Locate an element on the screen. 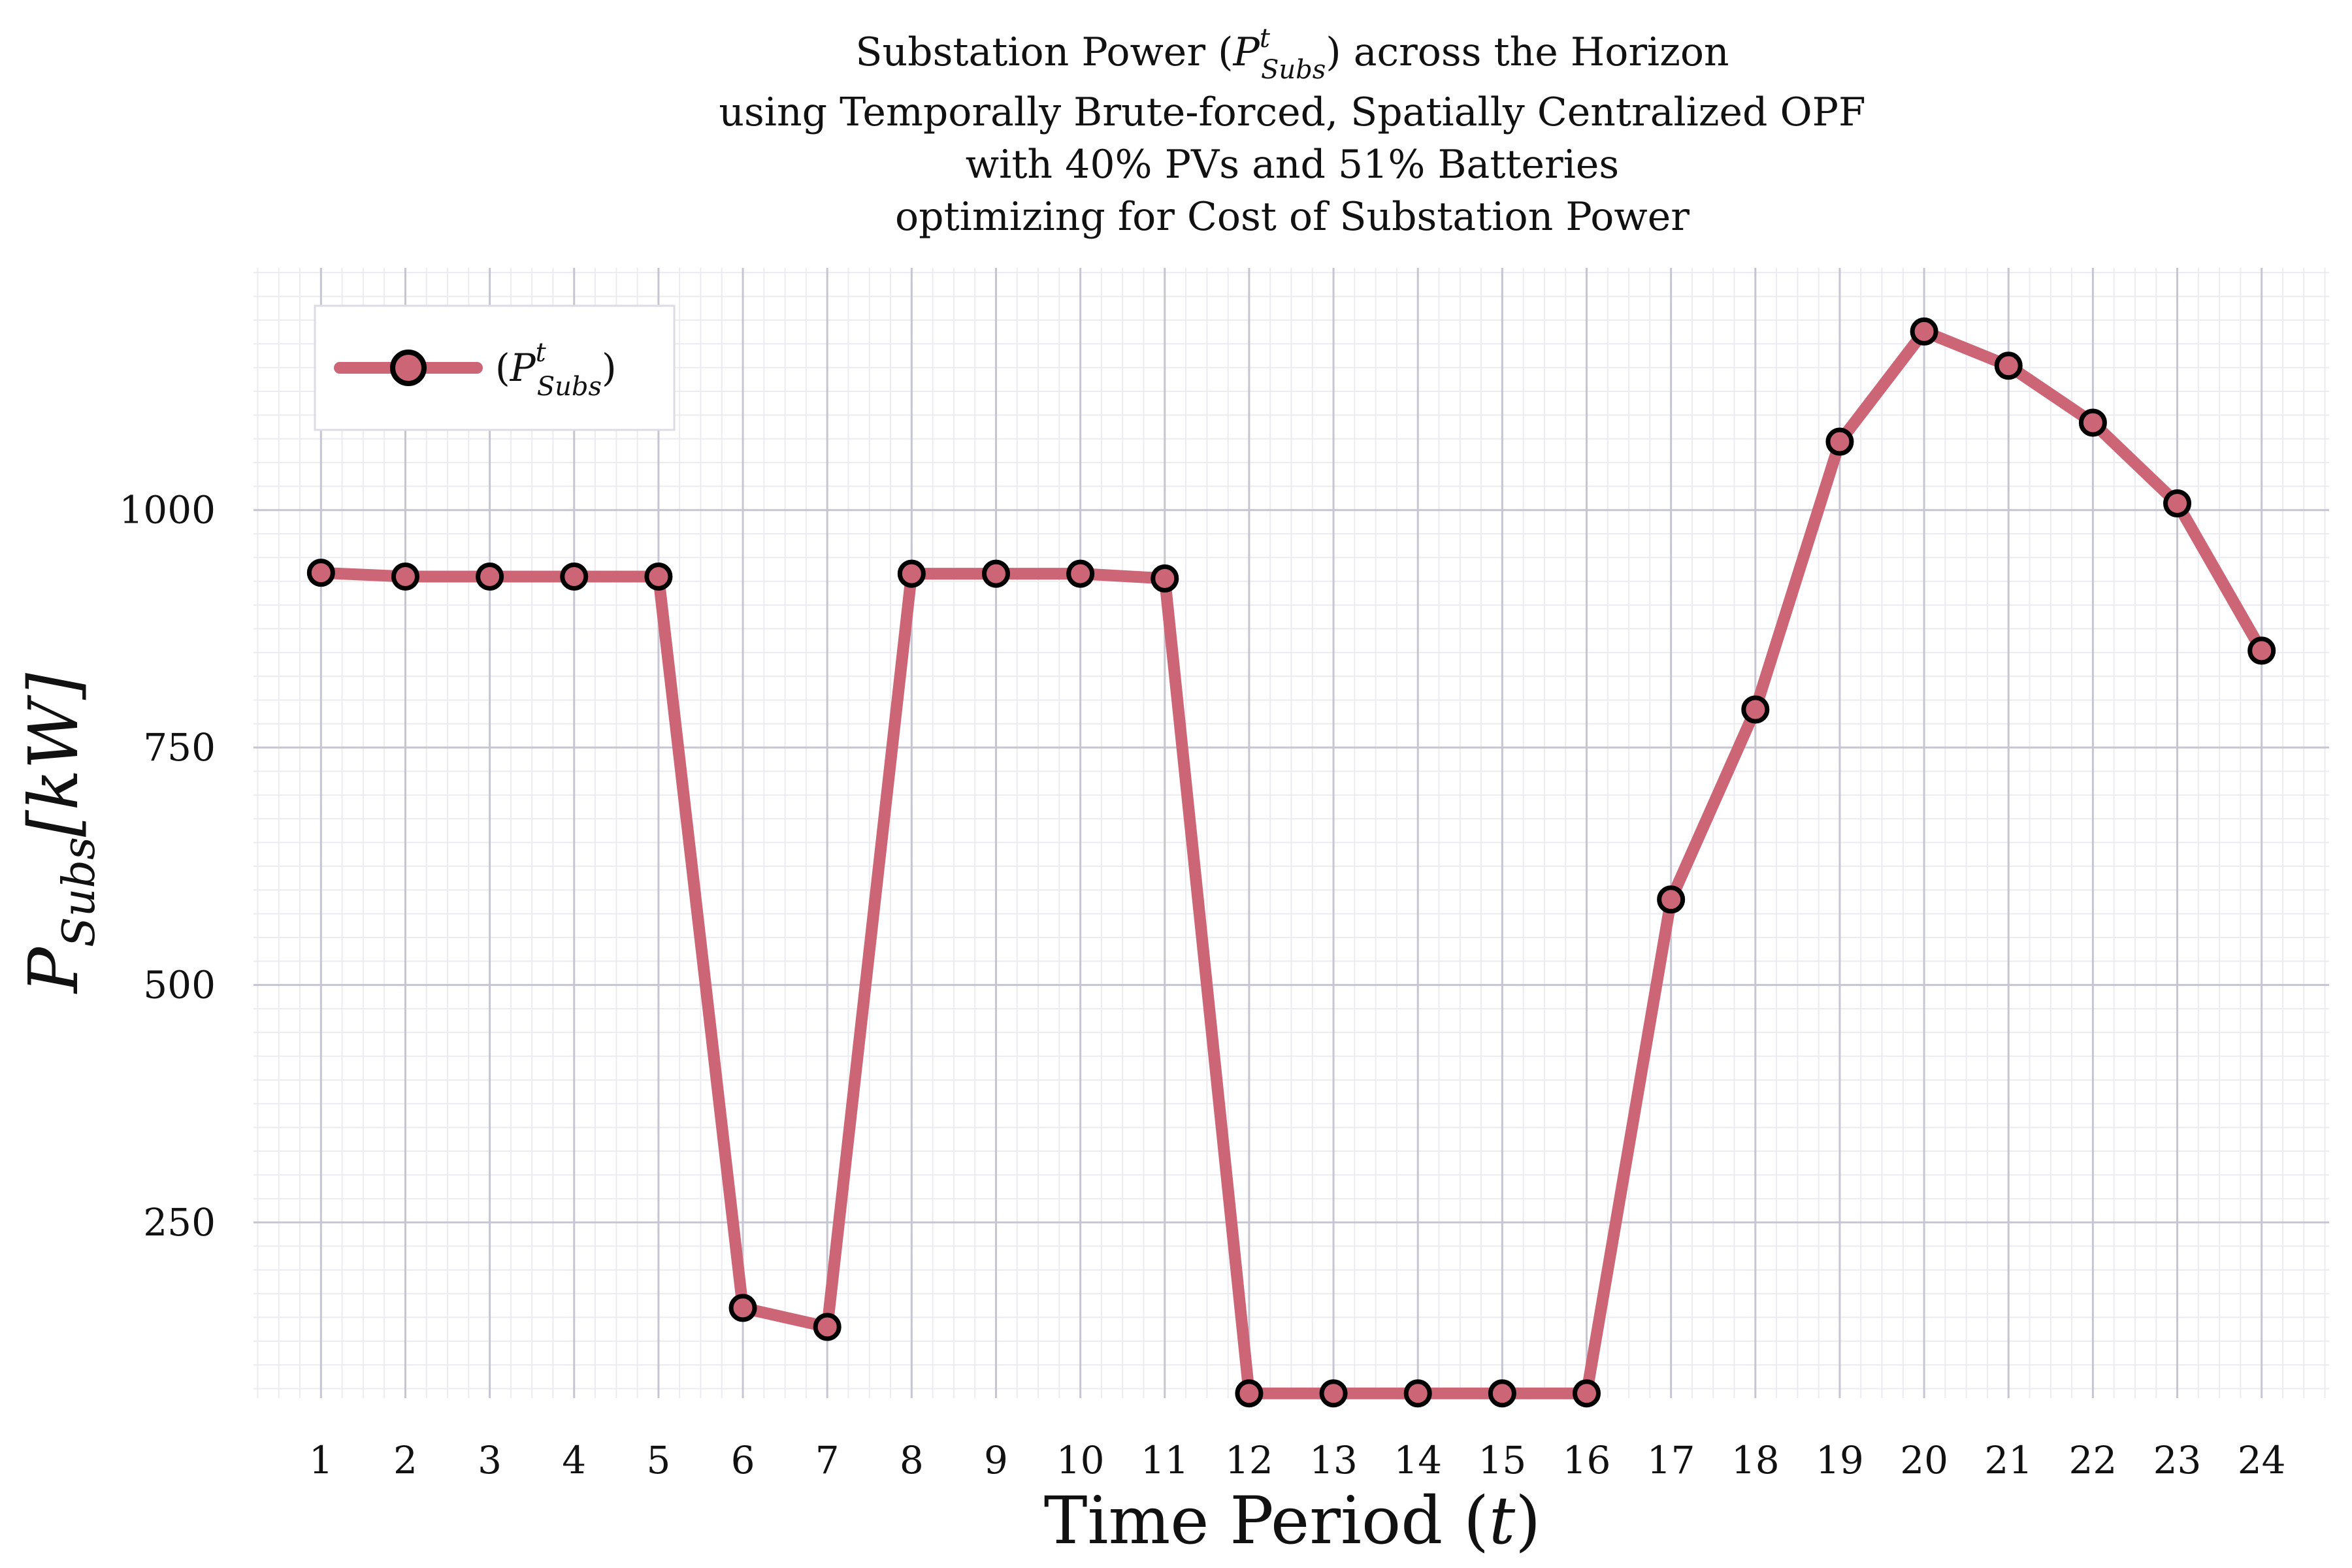 This screenshot has height=1568, width=2352. y-tick-label: 250 is located at coordinates (179, 1222).